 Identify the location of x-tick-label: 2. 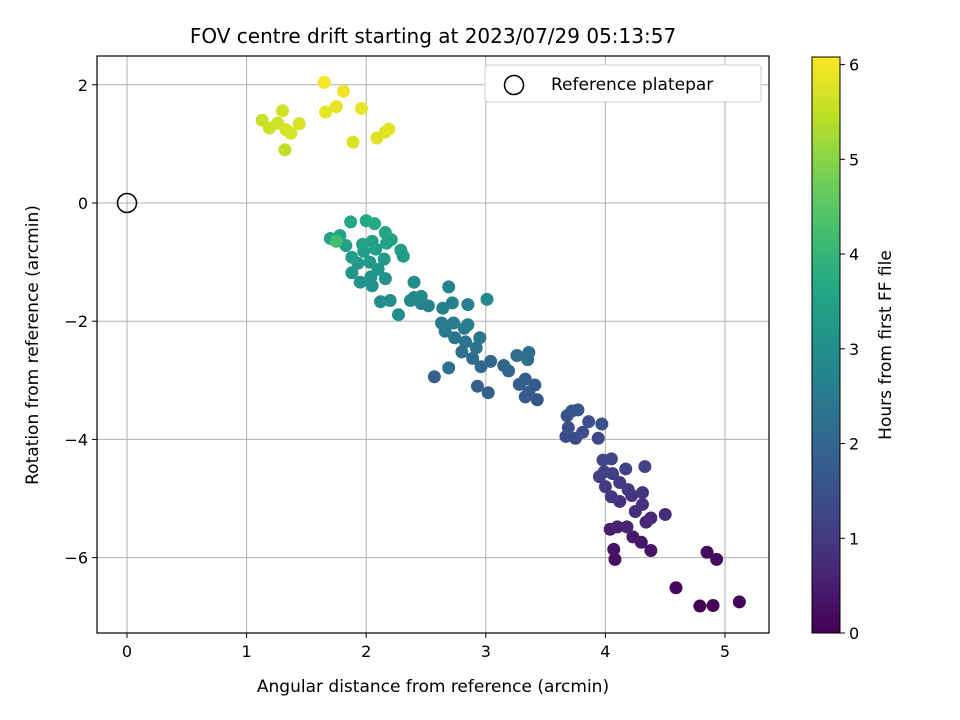
(366, 651).